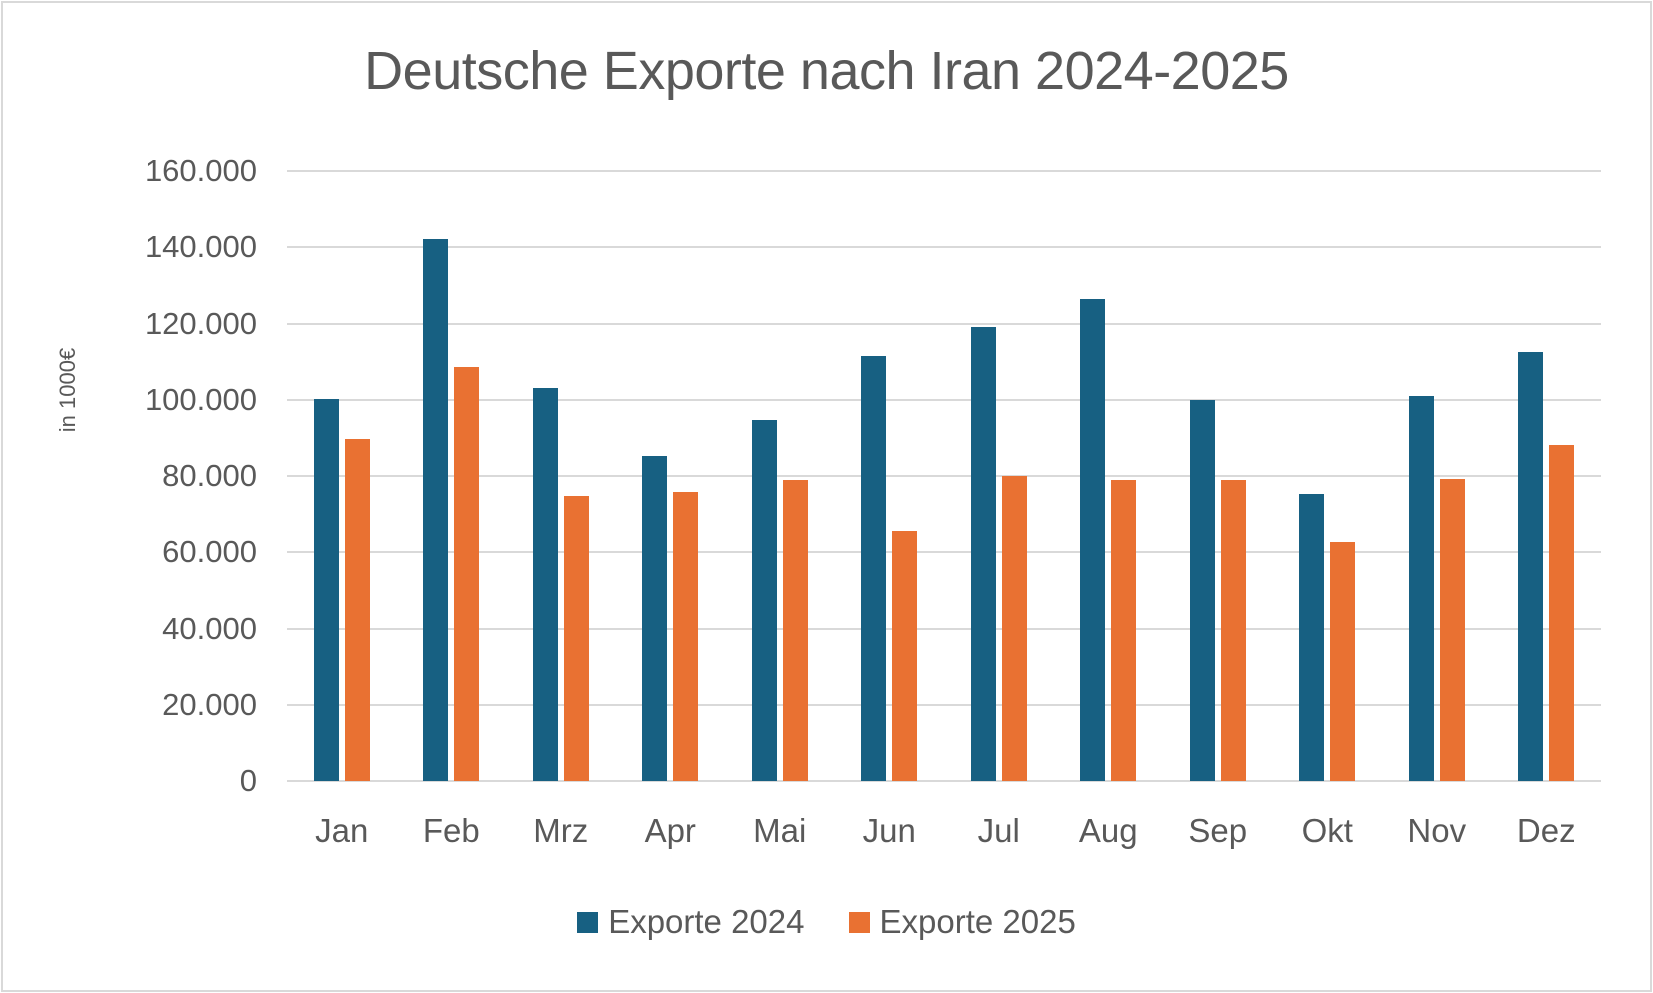 This screenshot has width=1653, height=993. Describe the element at coordinates (1312, 637) in the screenshot. I see `bar-okt-2024` at that location.